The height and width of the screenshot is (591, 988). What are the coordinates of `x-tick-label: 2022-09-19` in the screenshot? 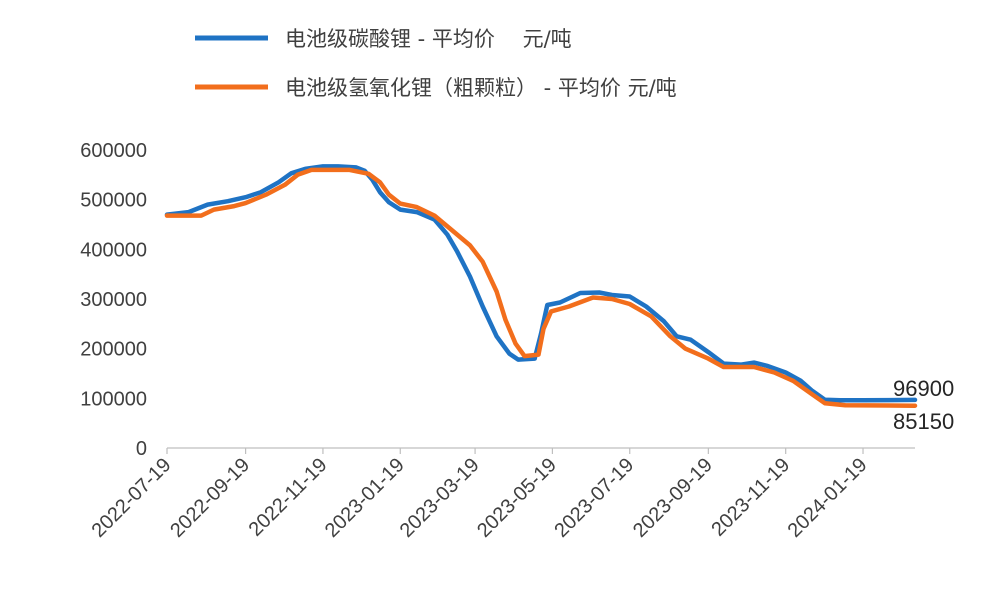 It's located at (210, 498).